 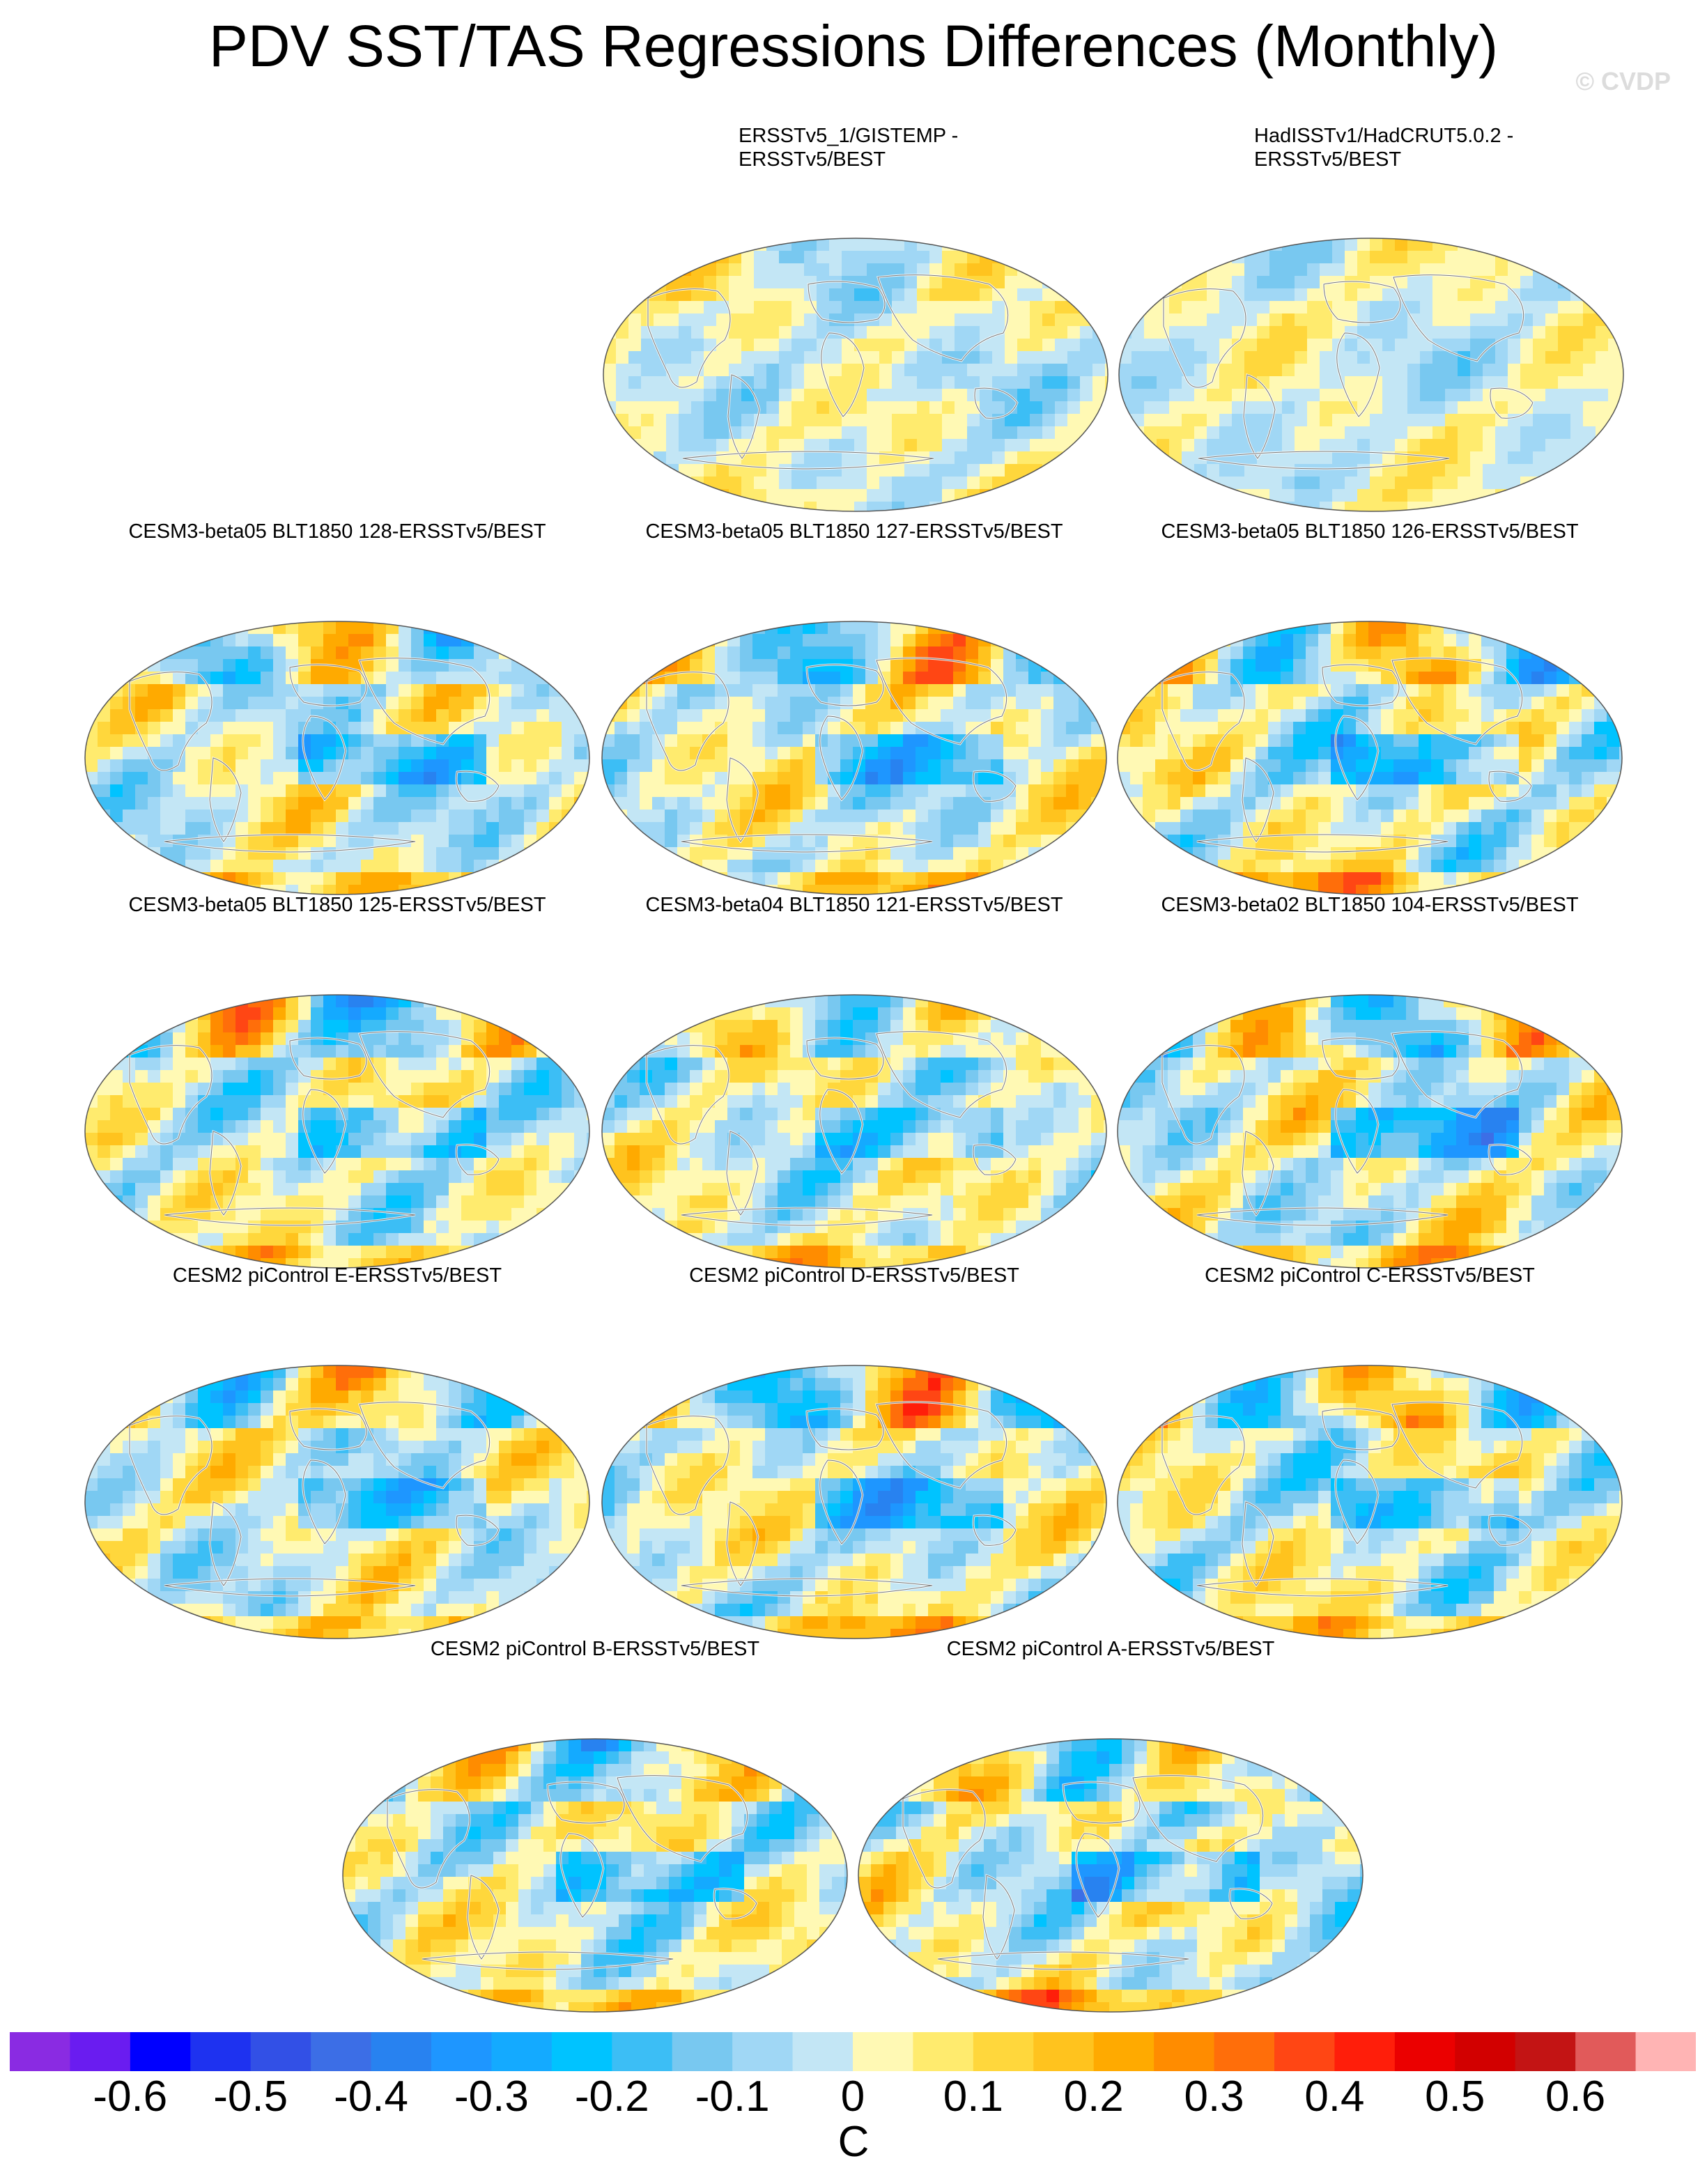 I want to click on panel-title: CESM2 piControl A-ERSSTv5/BEST, so click(x=1110, y=1649).